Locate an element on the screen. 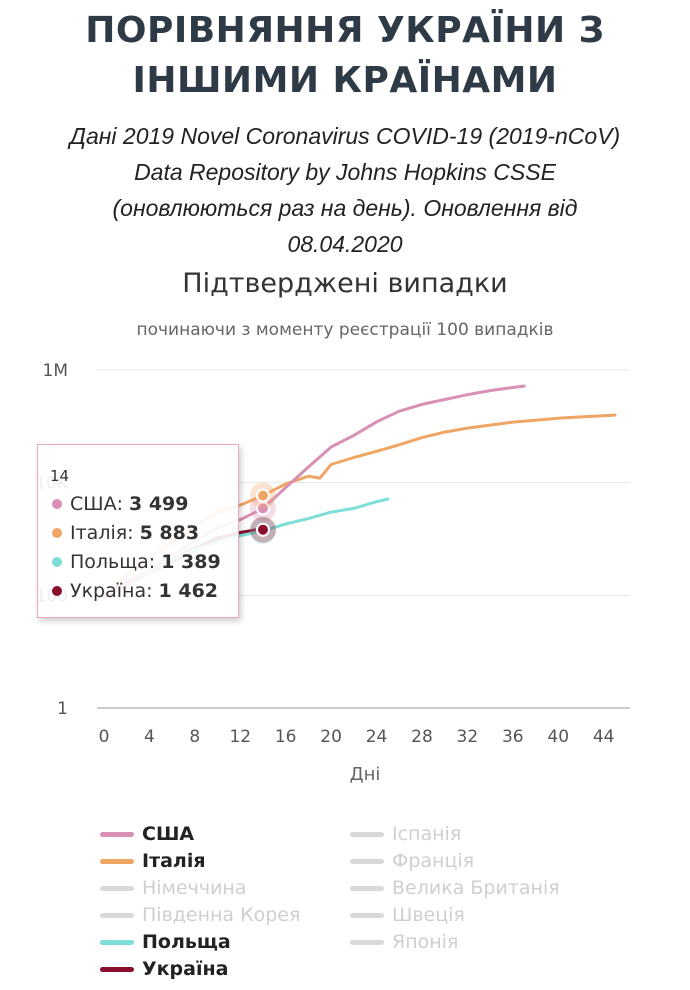 The width and height of the screenshot is (690, 990). legend-label: Південна Корея is located at coordinates (221, 915).